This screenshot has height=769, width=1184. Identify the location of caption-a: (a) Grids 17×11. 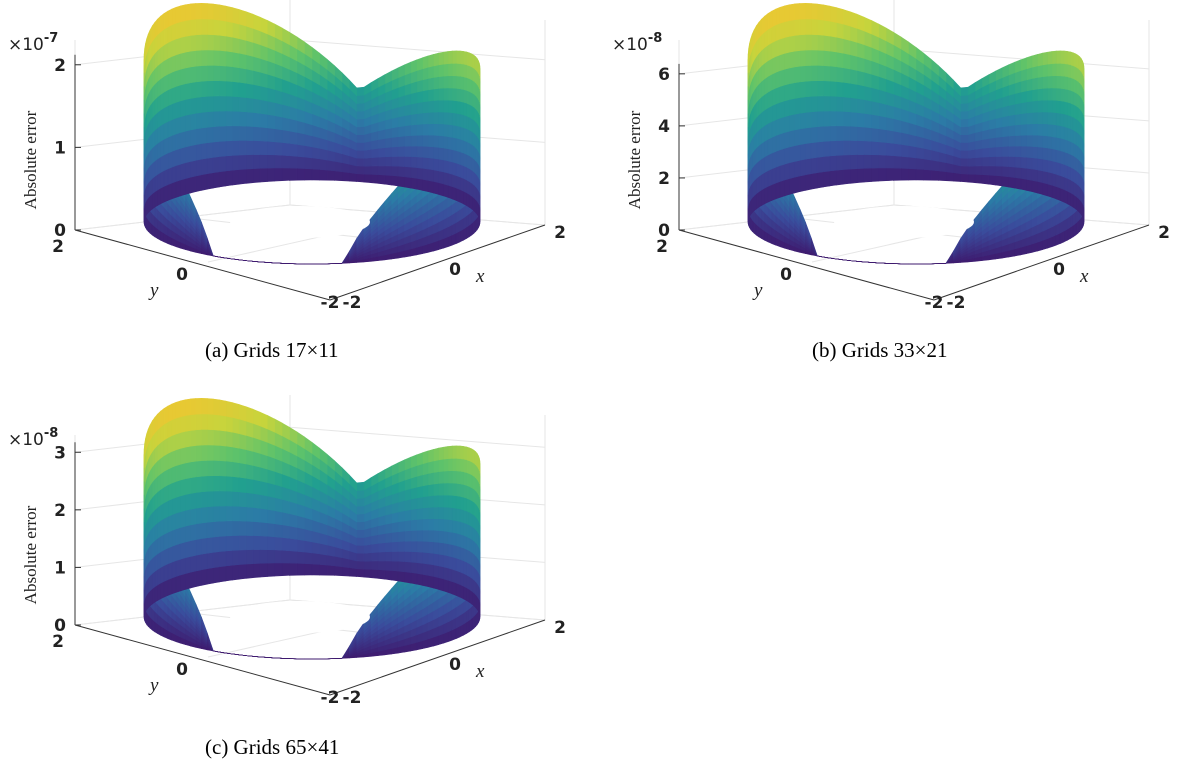
(272, 350).